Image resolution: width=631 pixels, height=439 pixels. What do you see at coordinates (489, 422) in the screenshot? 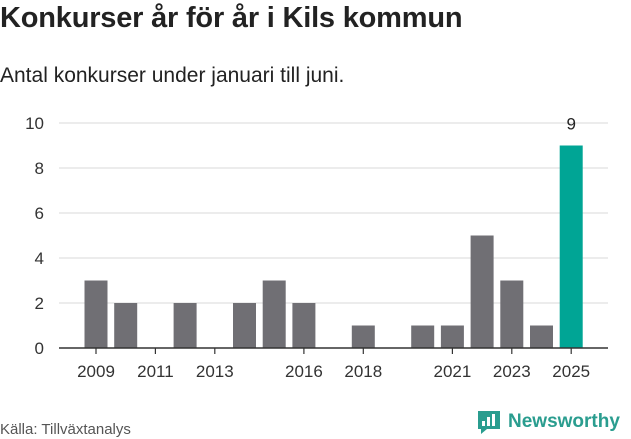
I see `newsworthy-logo-icon` at bounding box center [489, 422].